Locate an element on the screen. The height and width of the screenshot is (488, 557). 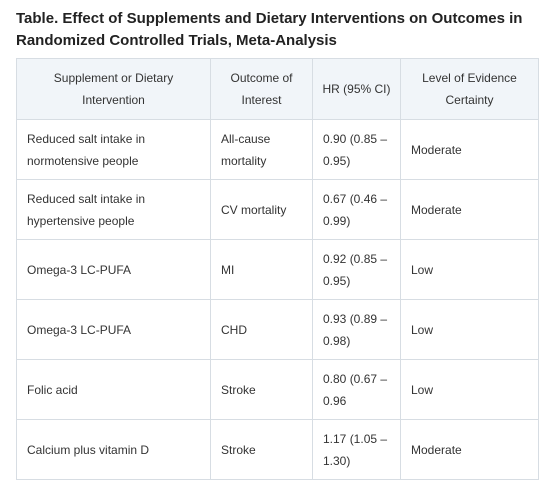
cell-outcome: All-cause mortality is located at coordinates (261, 149).